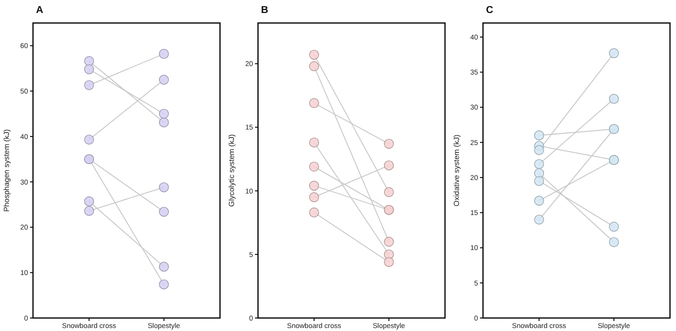 The width and height of the screenshot is (676, 331). Describe the element at coordinates (40, 10) in the screenshot. I see `chart-title: A` at that location.